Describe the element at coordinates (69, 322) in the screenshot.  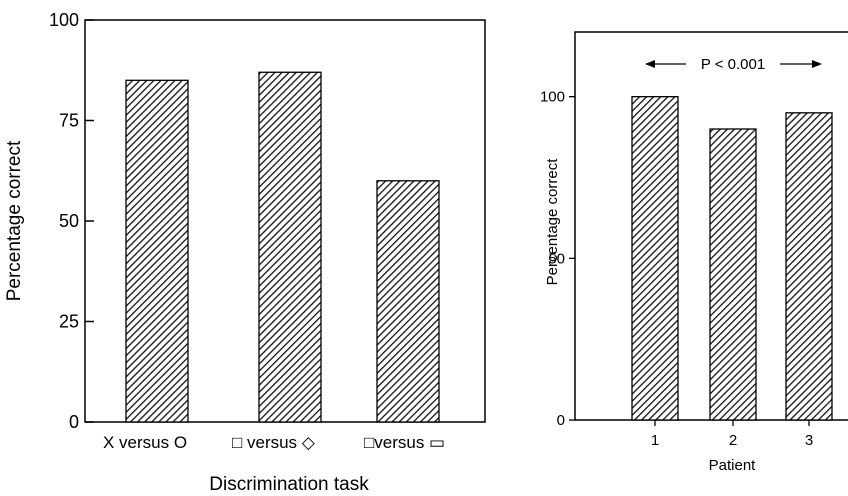
I see `y-tick-label: 25` at that location.